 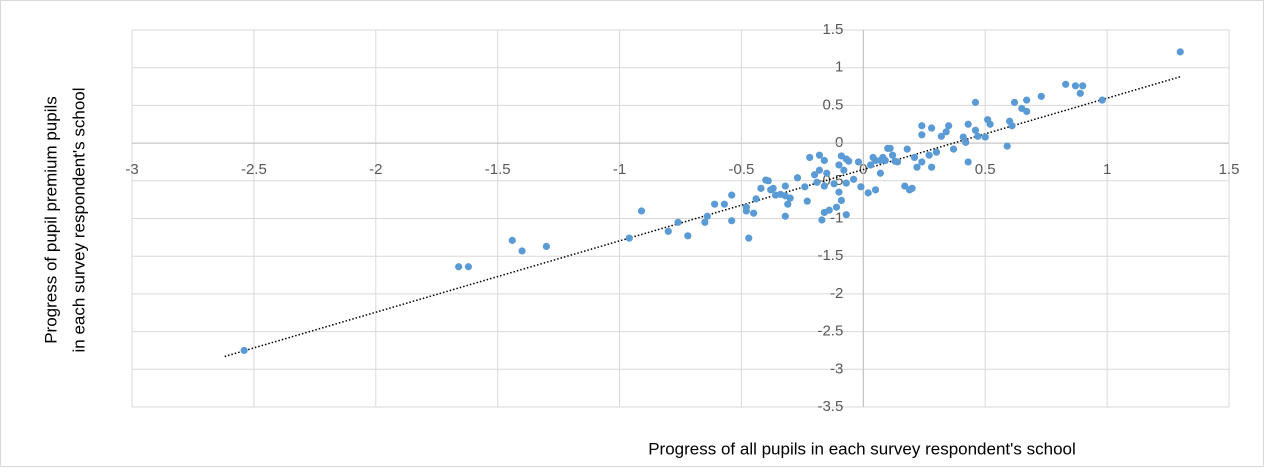 I want to click on x-tick-label: -3, so click(x=131, y=169).